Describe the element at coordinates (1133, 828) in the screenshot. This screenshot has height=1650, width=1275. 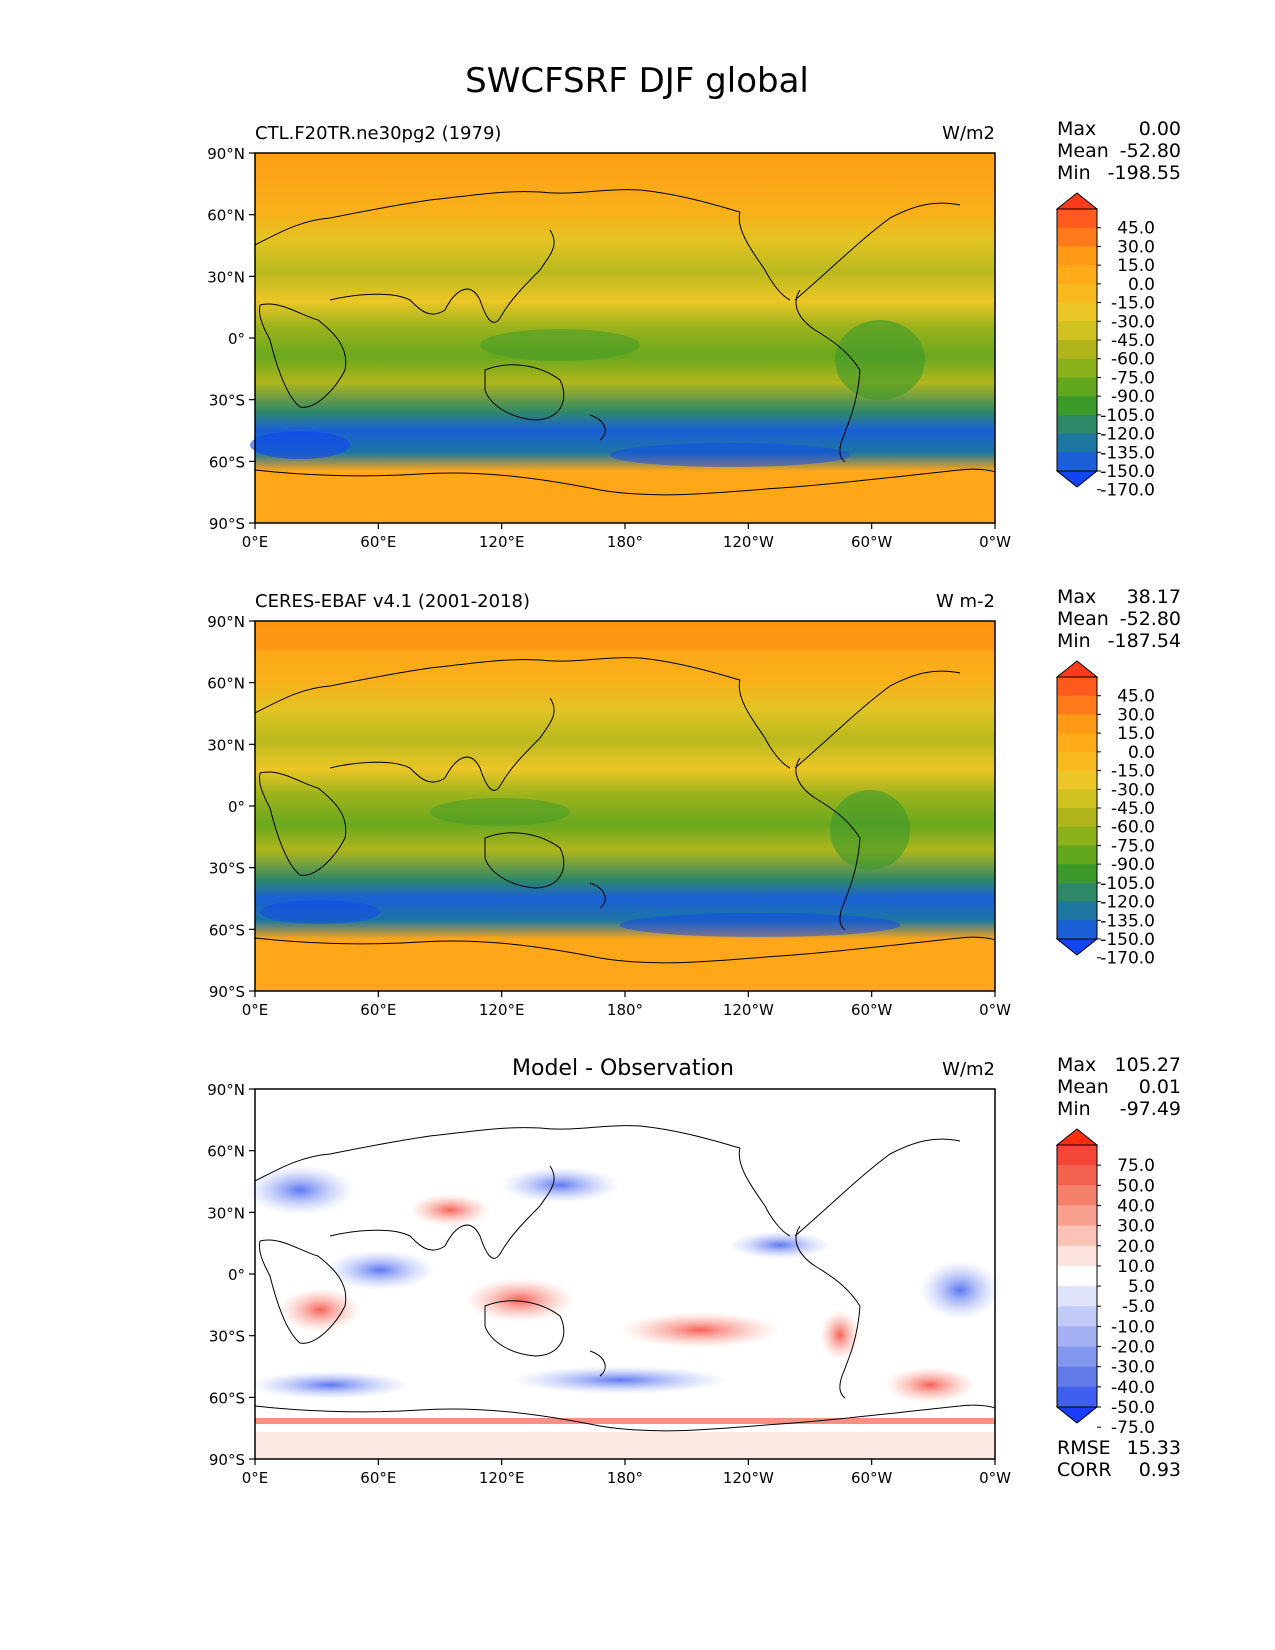
I see `colorbar-tick-label: -60.0` at that location.